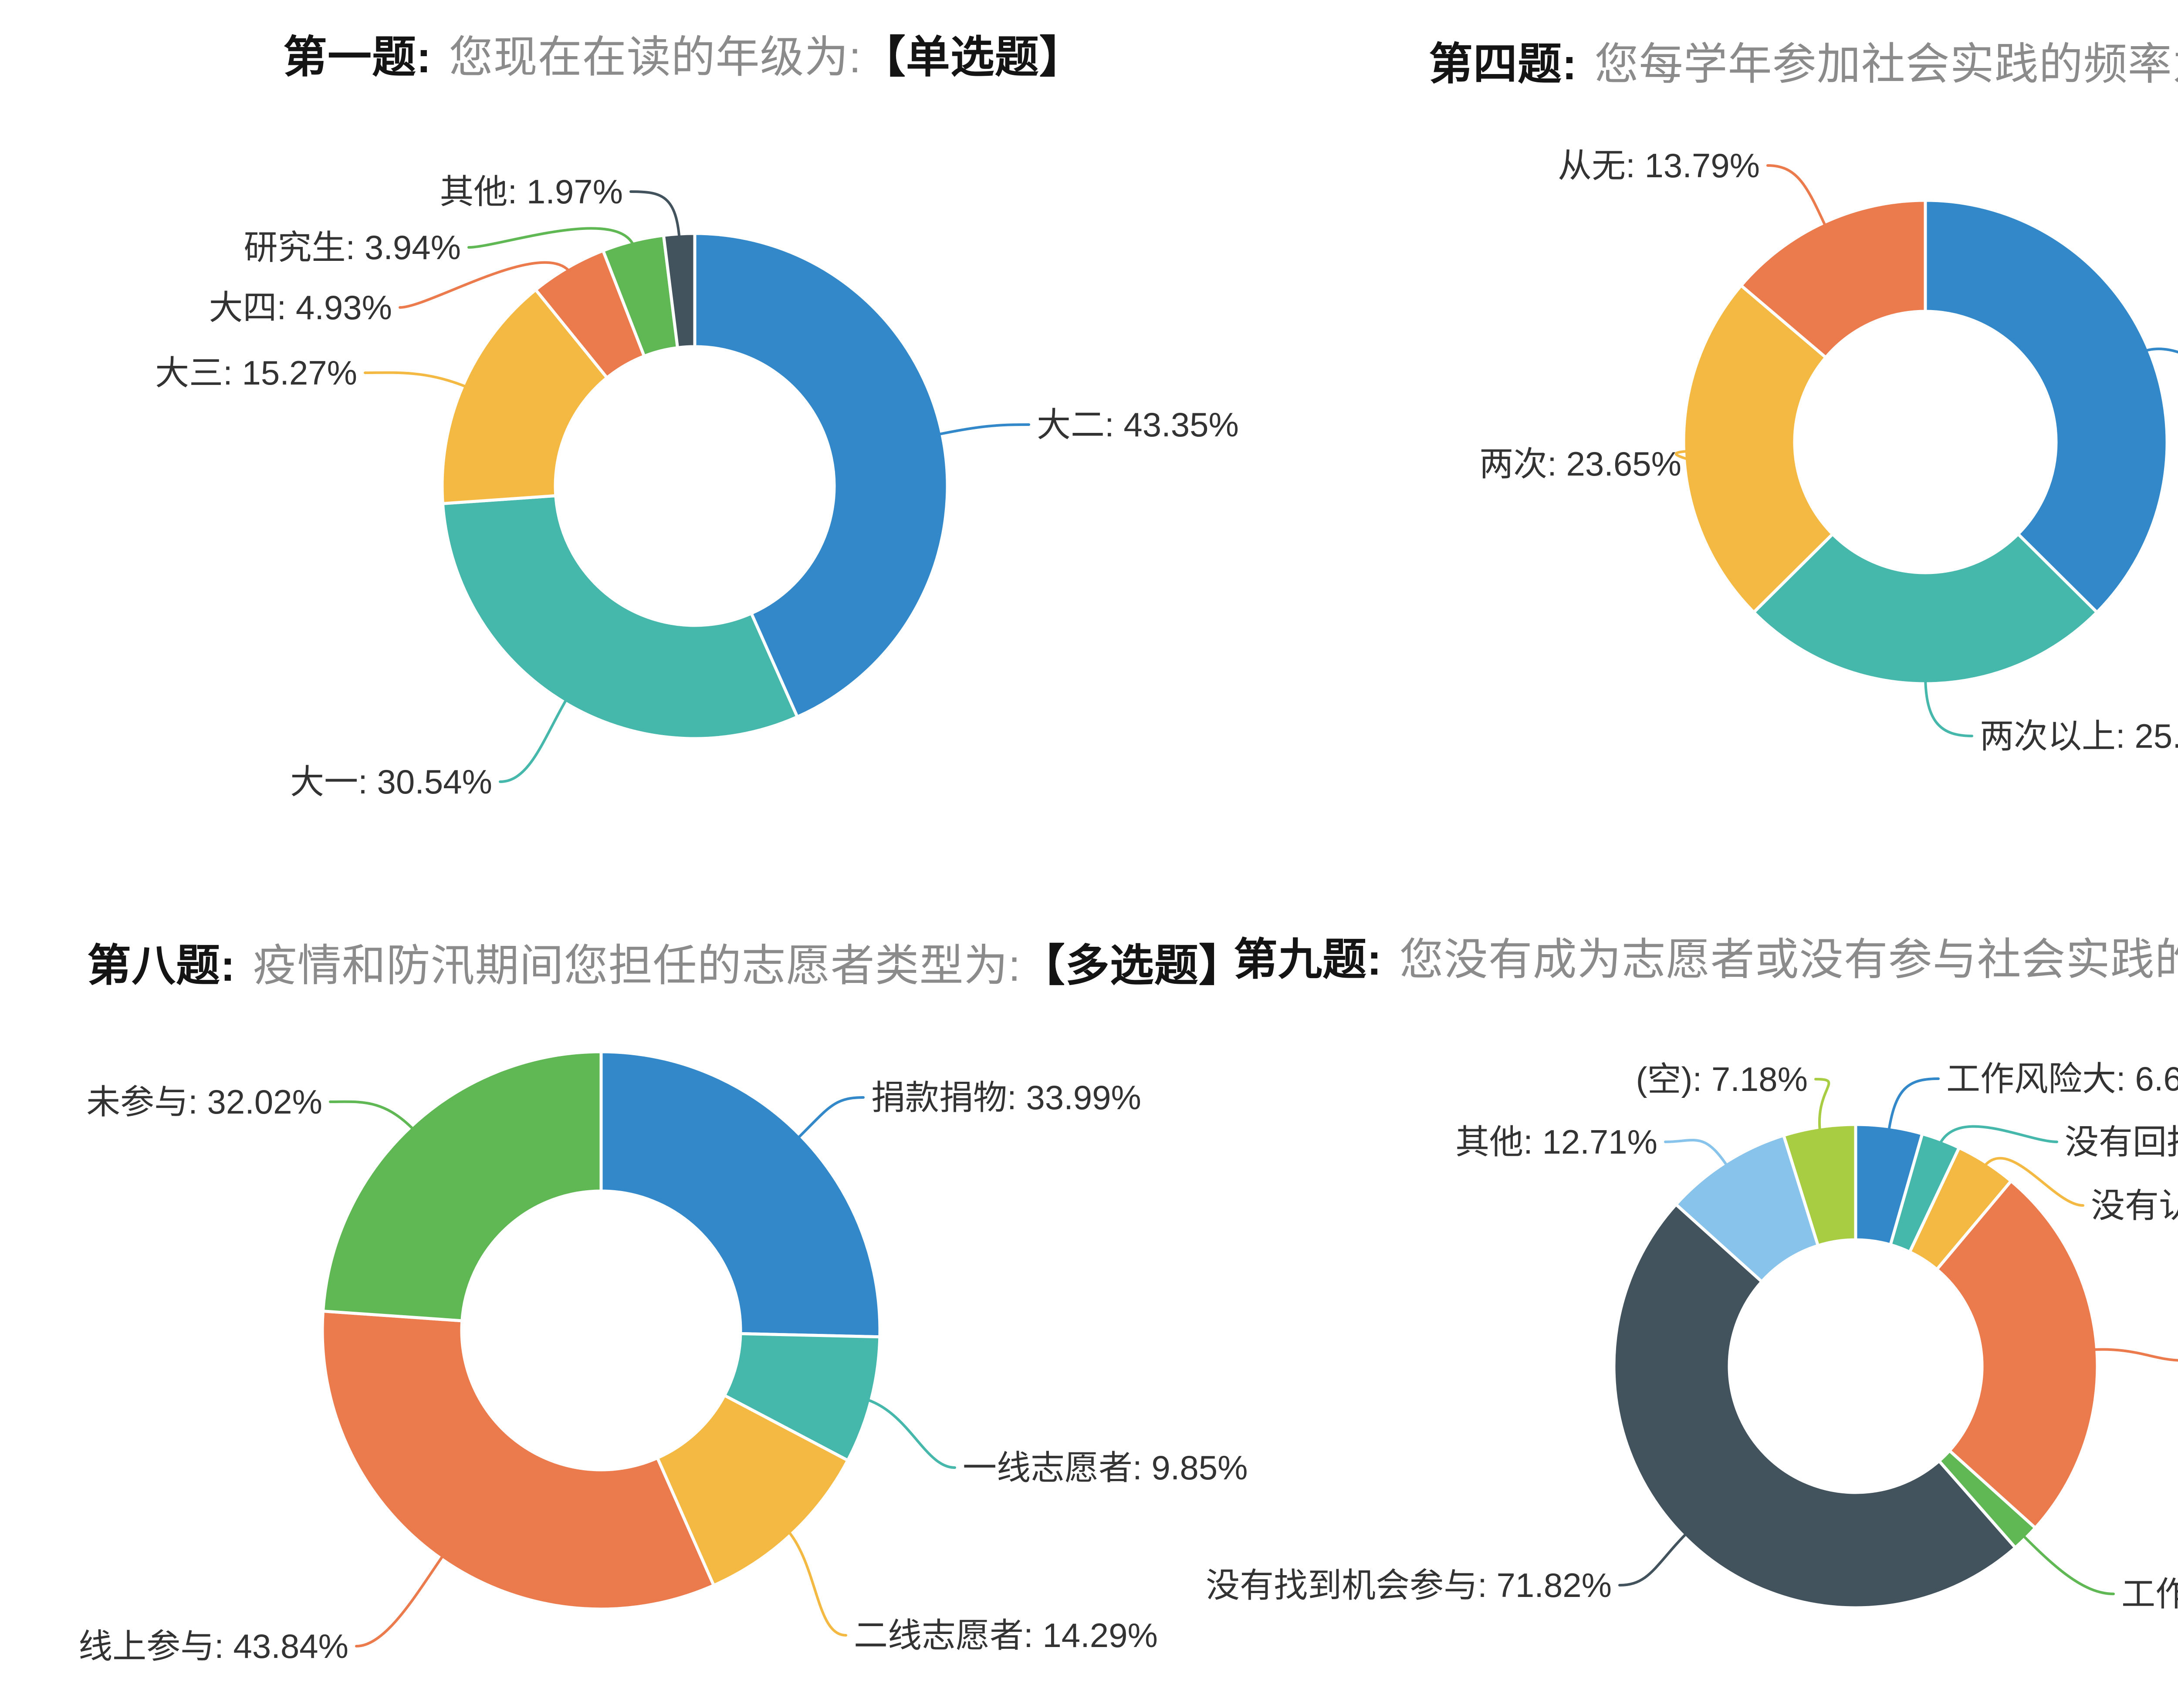  I want to click on question-text: 疫情和防汛期间您担任的志愿者类型为:, so click(637, 966).